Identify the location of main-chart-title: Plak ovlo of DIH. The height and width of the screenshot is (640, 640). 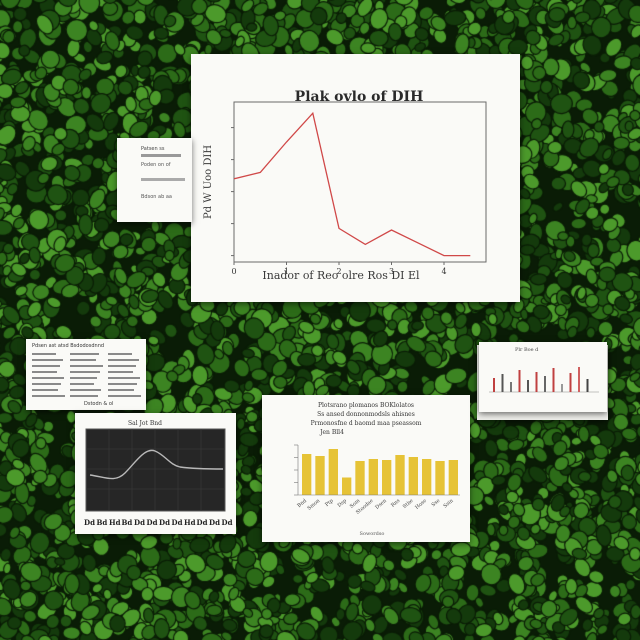
(359, 97).